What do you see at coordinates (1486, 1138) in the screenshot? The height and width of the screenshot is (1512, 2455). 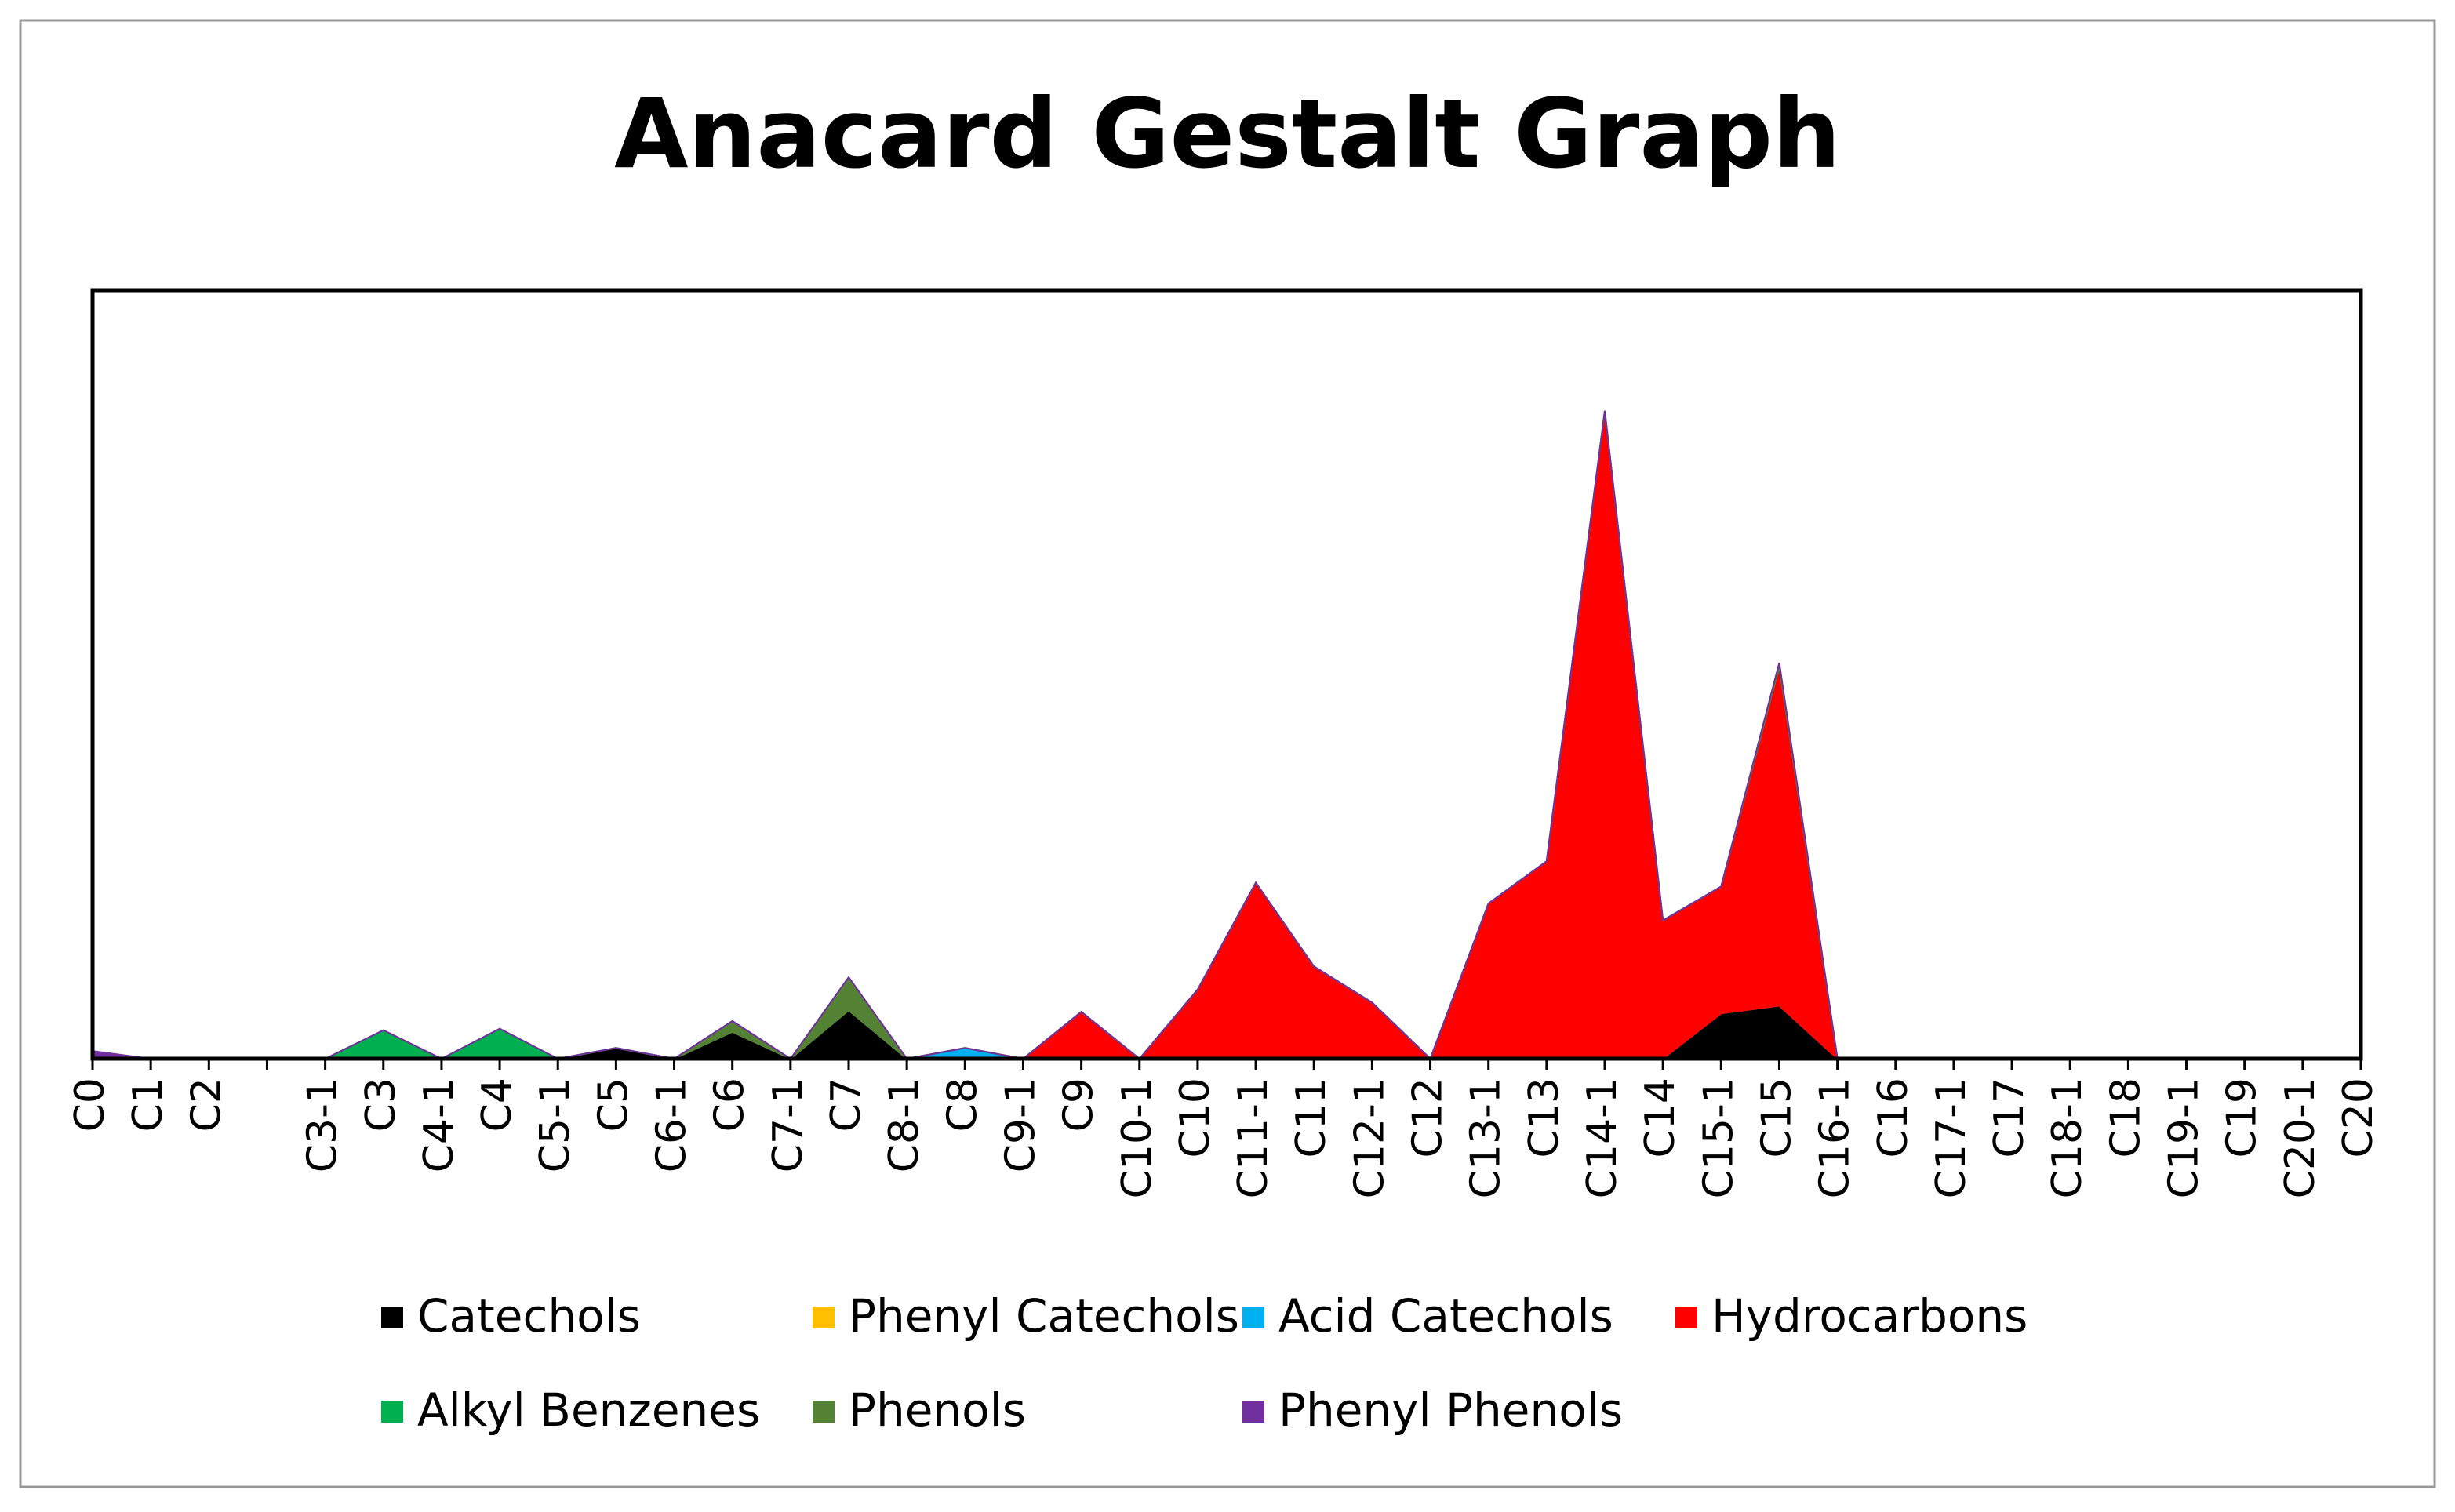 I see `x-tick-label: C13-1` at bounding box center [1486, 1138].